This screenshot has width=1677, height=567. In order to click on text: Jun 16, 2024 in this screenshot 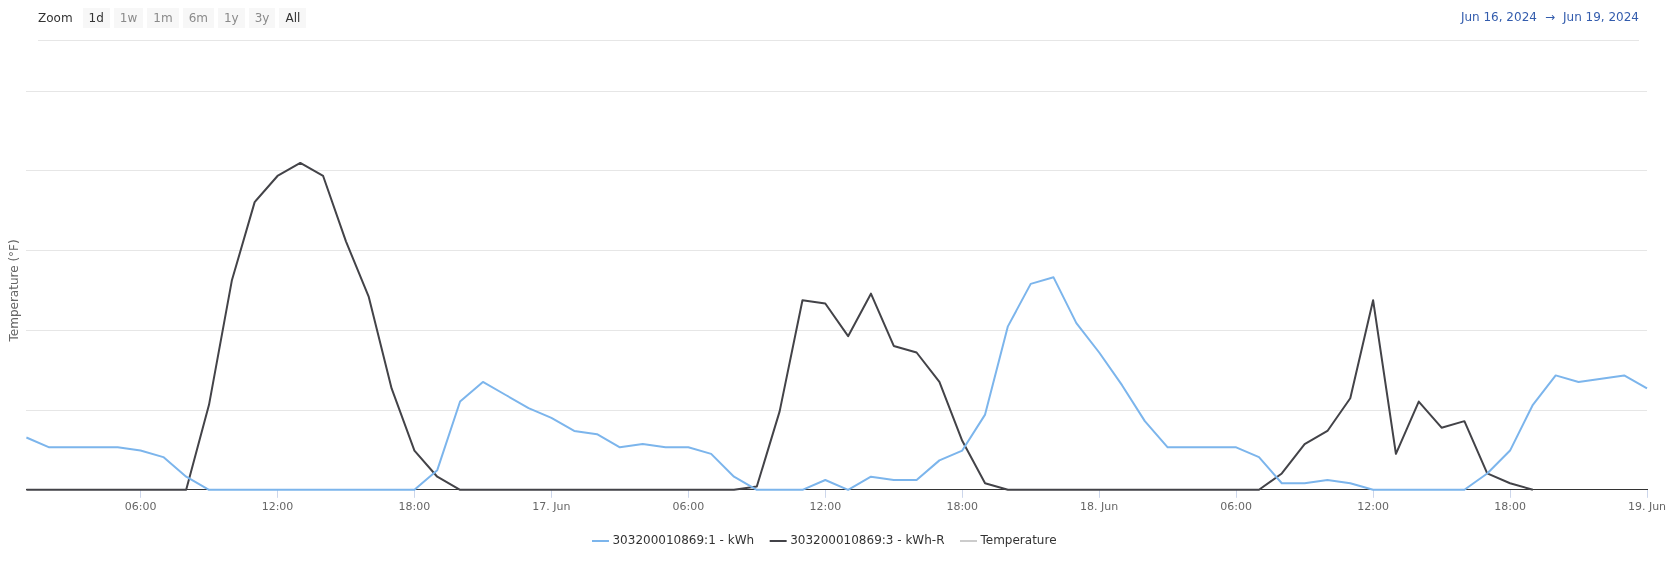, I will do `click(1498, 17)`.